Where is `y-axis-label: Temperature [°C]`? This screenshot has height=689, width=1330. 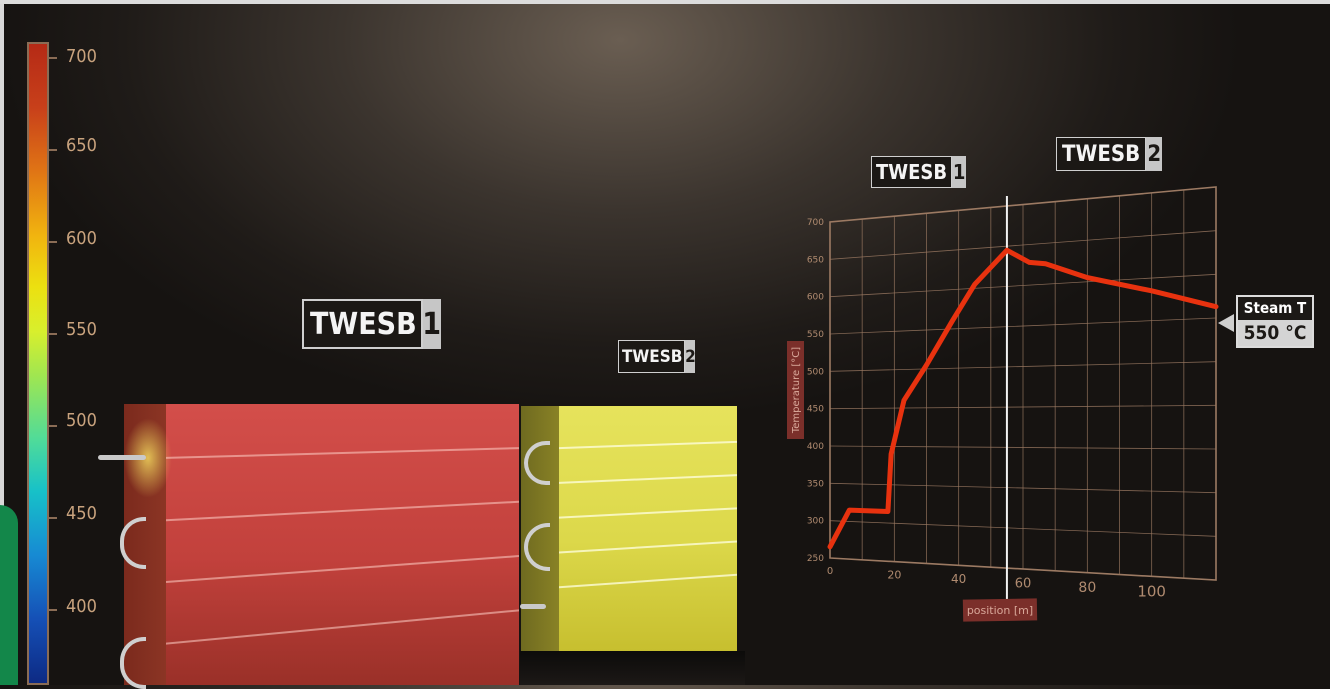
y-axis-label: Temperature [°C] is located at coordinates (796, 390).